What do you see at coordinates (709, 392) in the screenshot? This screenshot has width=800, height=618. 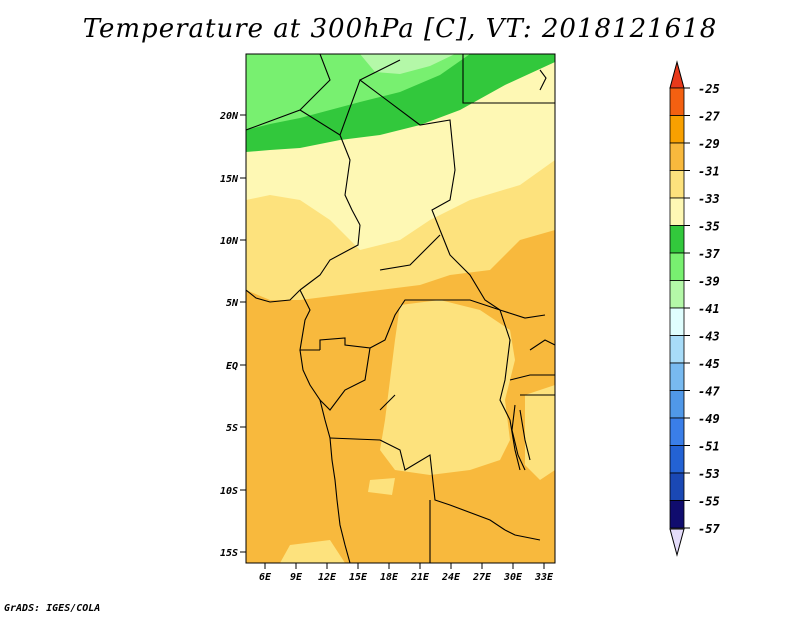 I see `legend-label: -47` at bounding box center [709, 392].